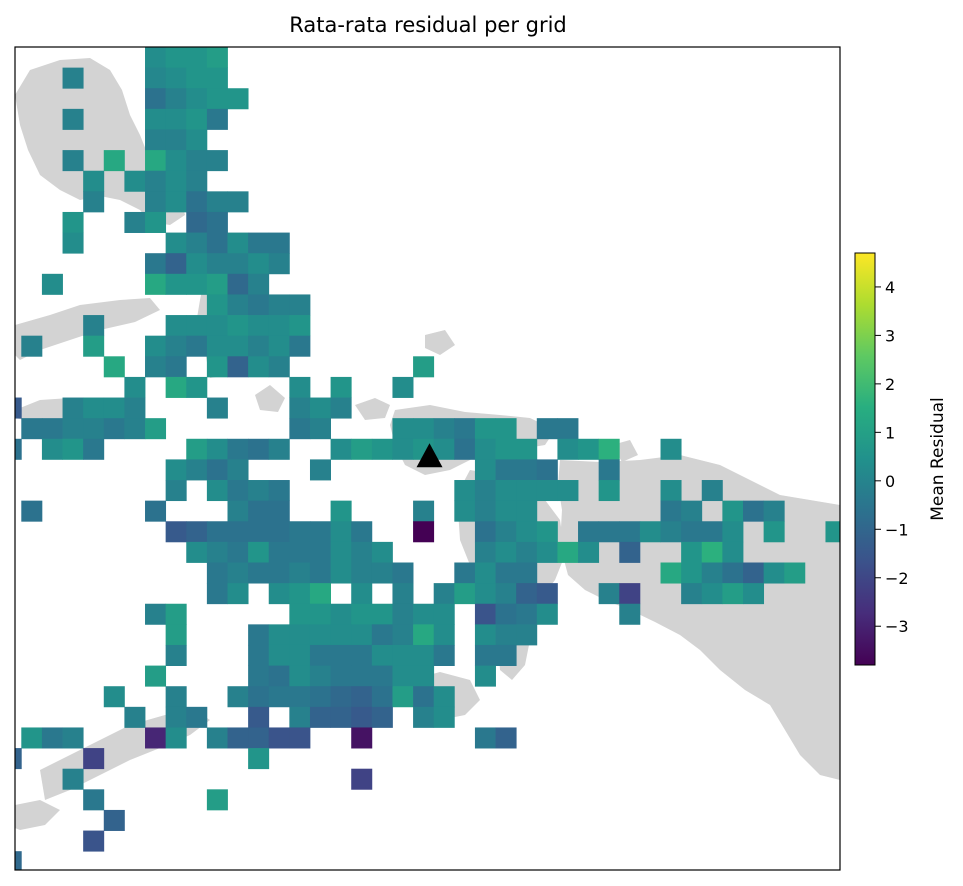 The height and width of the screenshot is (886, 963). What do you see at coordinates (890, 432) in the screenshot?
I see `colorbar-tick-label: 1` at bounding box center [890, 432].